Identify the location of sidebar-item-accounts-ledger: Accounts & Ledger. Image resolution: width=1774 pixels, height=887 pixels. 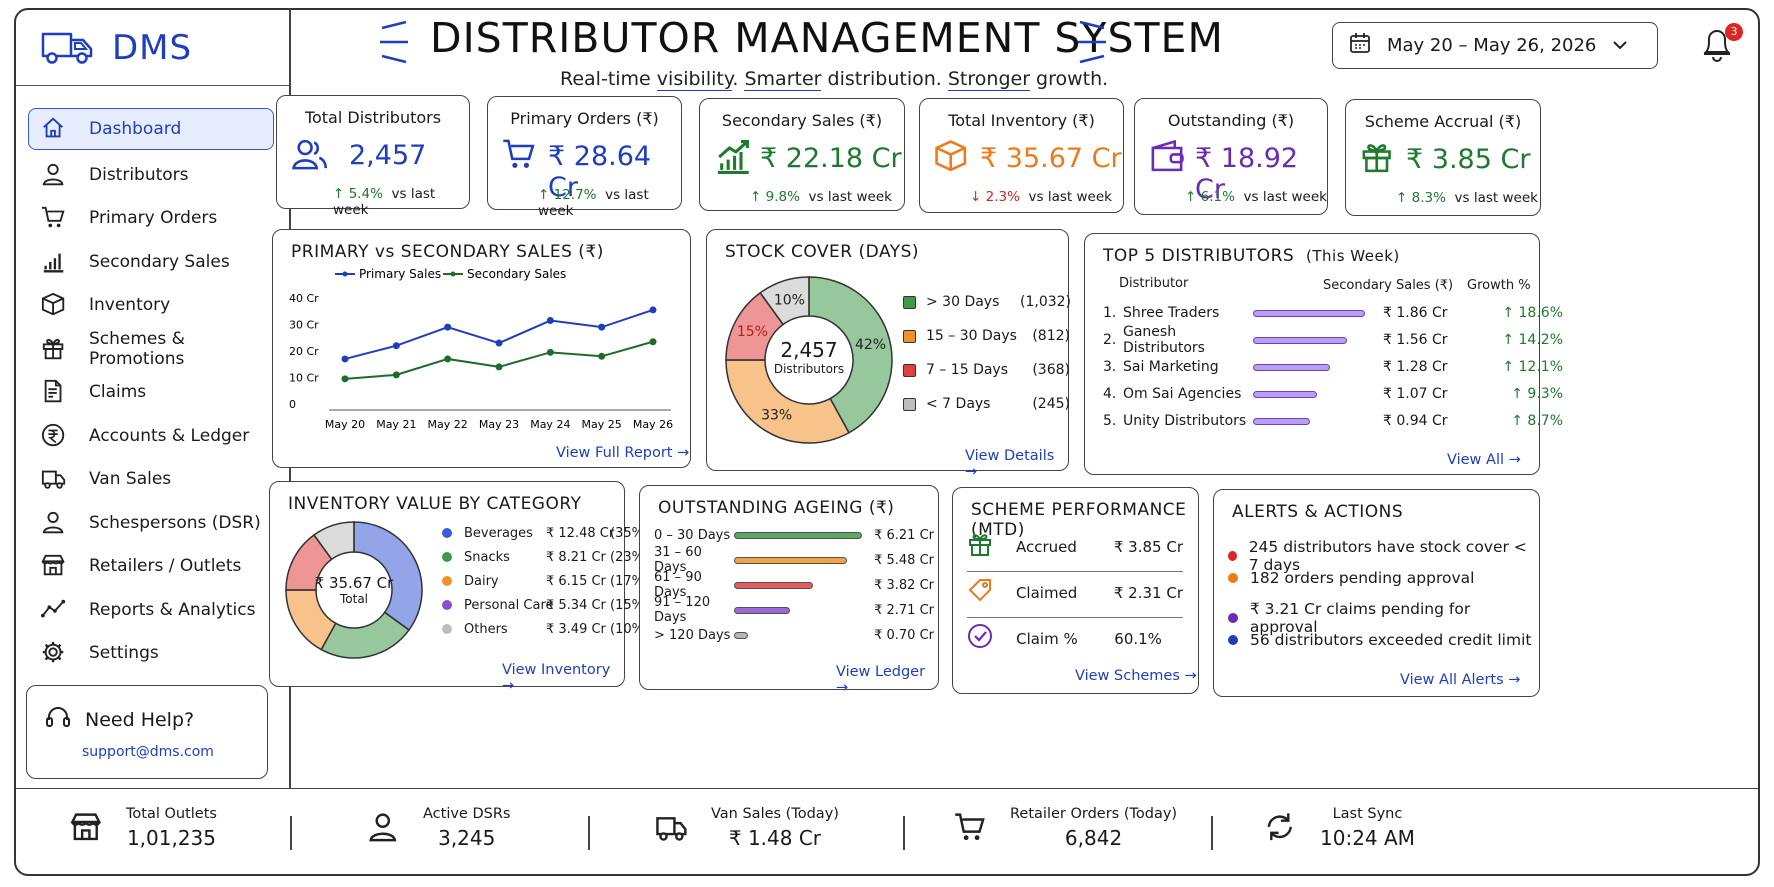
(151, 436).